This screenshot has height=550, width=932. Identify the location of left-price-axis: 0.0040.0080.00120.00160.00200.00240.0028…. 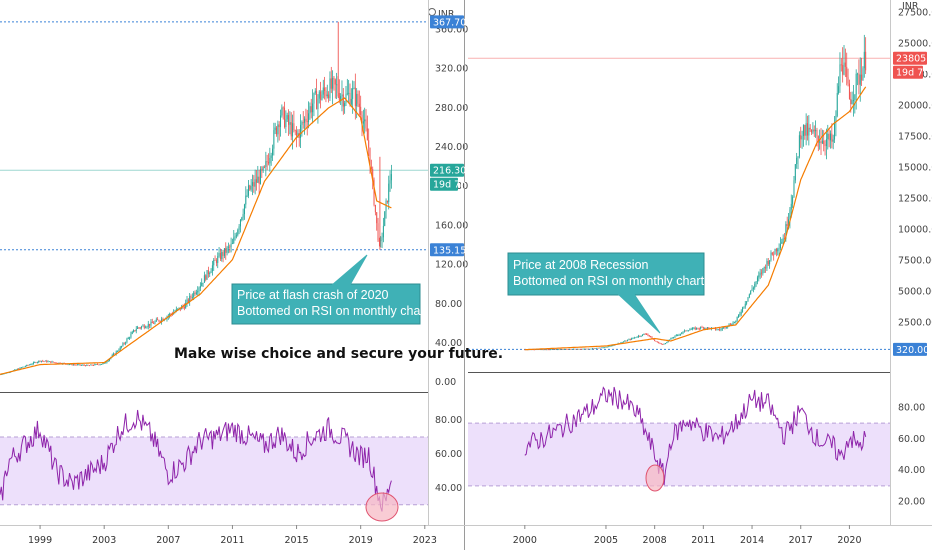
(451, 258).